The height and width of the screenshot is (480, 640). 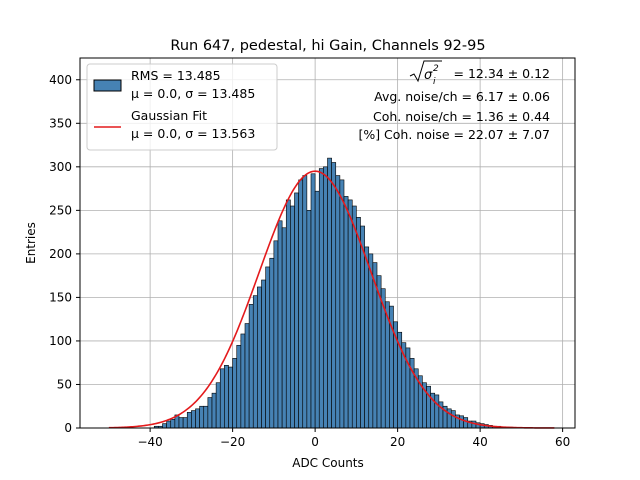 What do you see at coordinates (60, 297) in the screenshot?
I see `y-tick-label-3: 150` at bounding box center [60, 297].